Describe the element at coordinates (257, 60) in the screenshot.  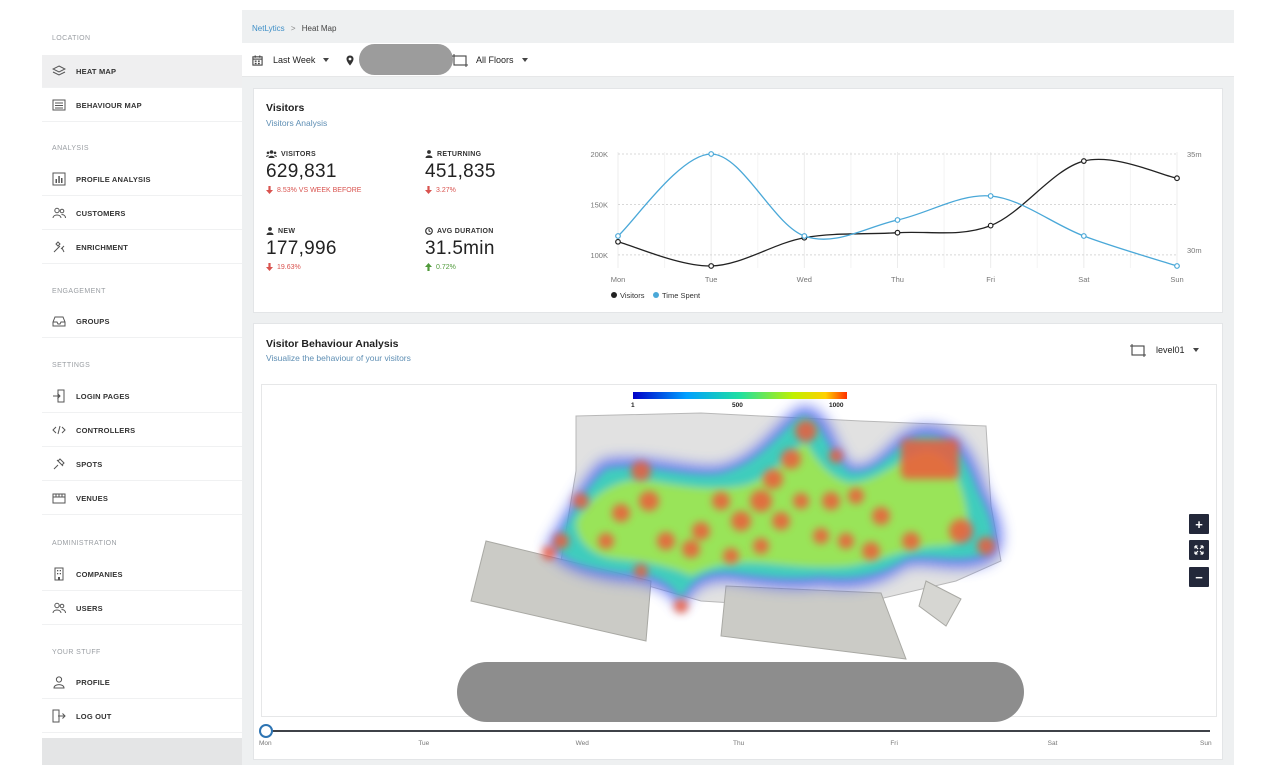
I see `calendar-icon` at that location.